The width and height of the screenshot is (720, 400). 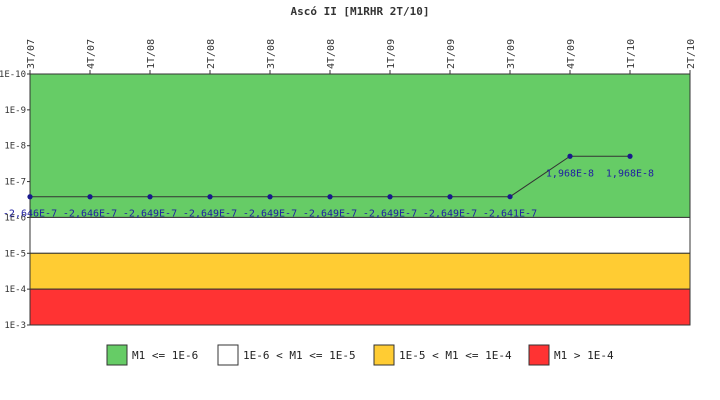 What do you see at coordinates (510, 214) in the screenshot?
I see `data-label: -2,641E-7` at bounding box center [510, 214].